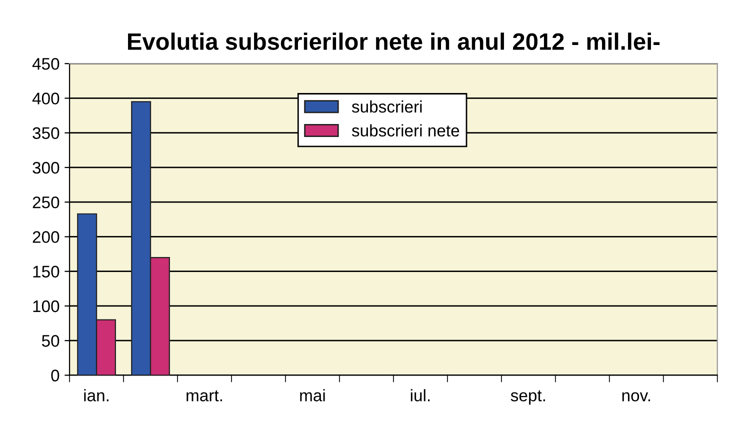  What do you see at coordinates (204, 396) in the screenshot?
I see `x-tick-label: mart.` at bounding box center [204, 396].